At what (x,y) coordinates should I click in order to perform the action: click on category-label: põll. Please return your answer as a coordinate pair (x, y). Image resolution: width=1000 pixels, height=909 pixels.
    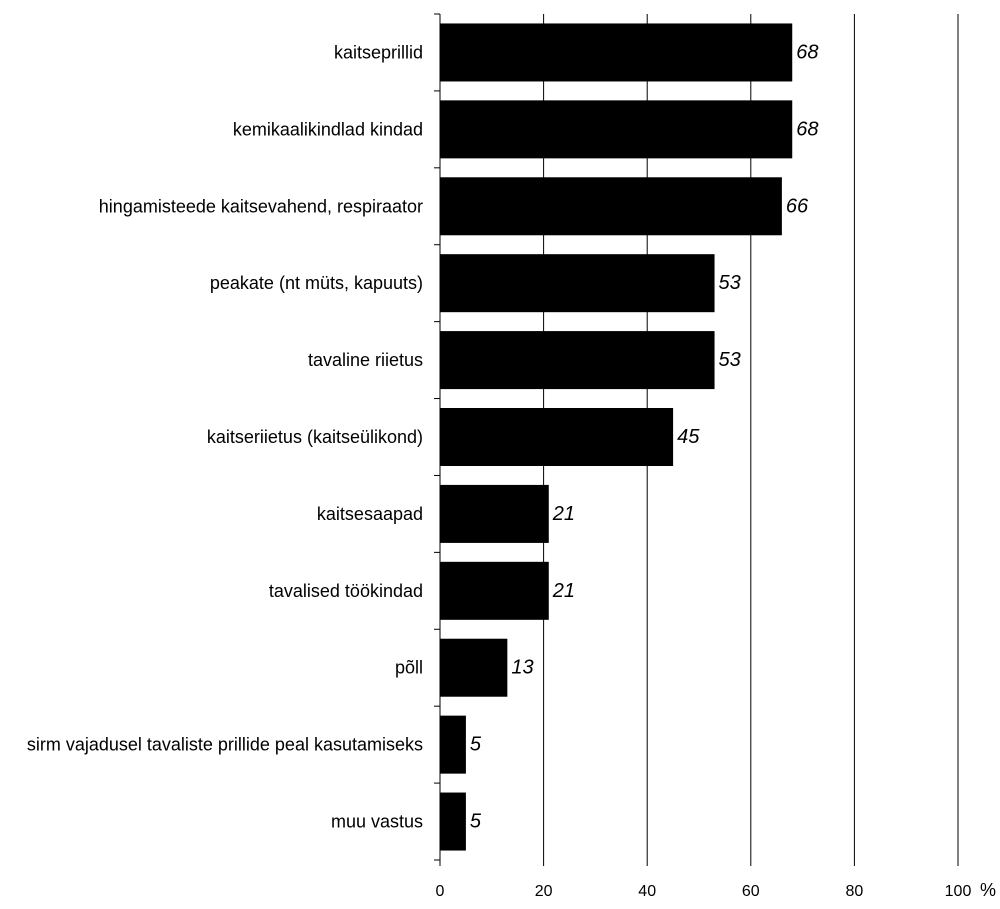
    Looking at the image, I should click on (409, 668).